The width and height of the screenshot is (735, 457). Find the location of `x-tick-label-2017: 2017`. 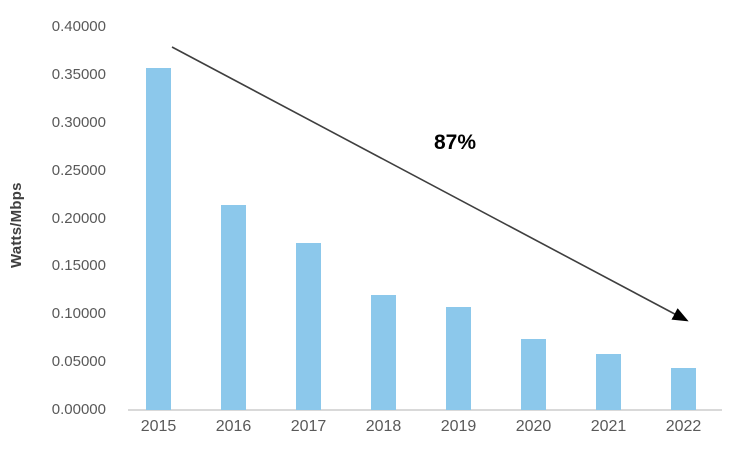

x-tick-label-2017: 2017 is located at coordinates (308, 426).